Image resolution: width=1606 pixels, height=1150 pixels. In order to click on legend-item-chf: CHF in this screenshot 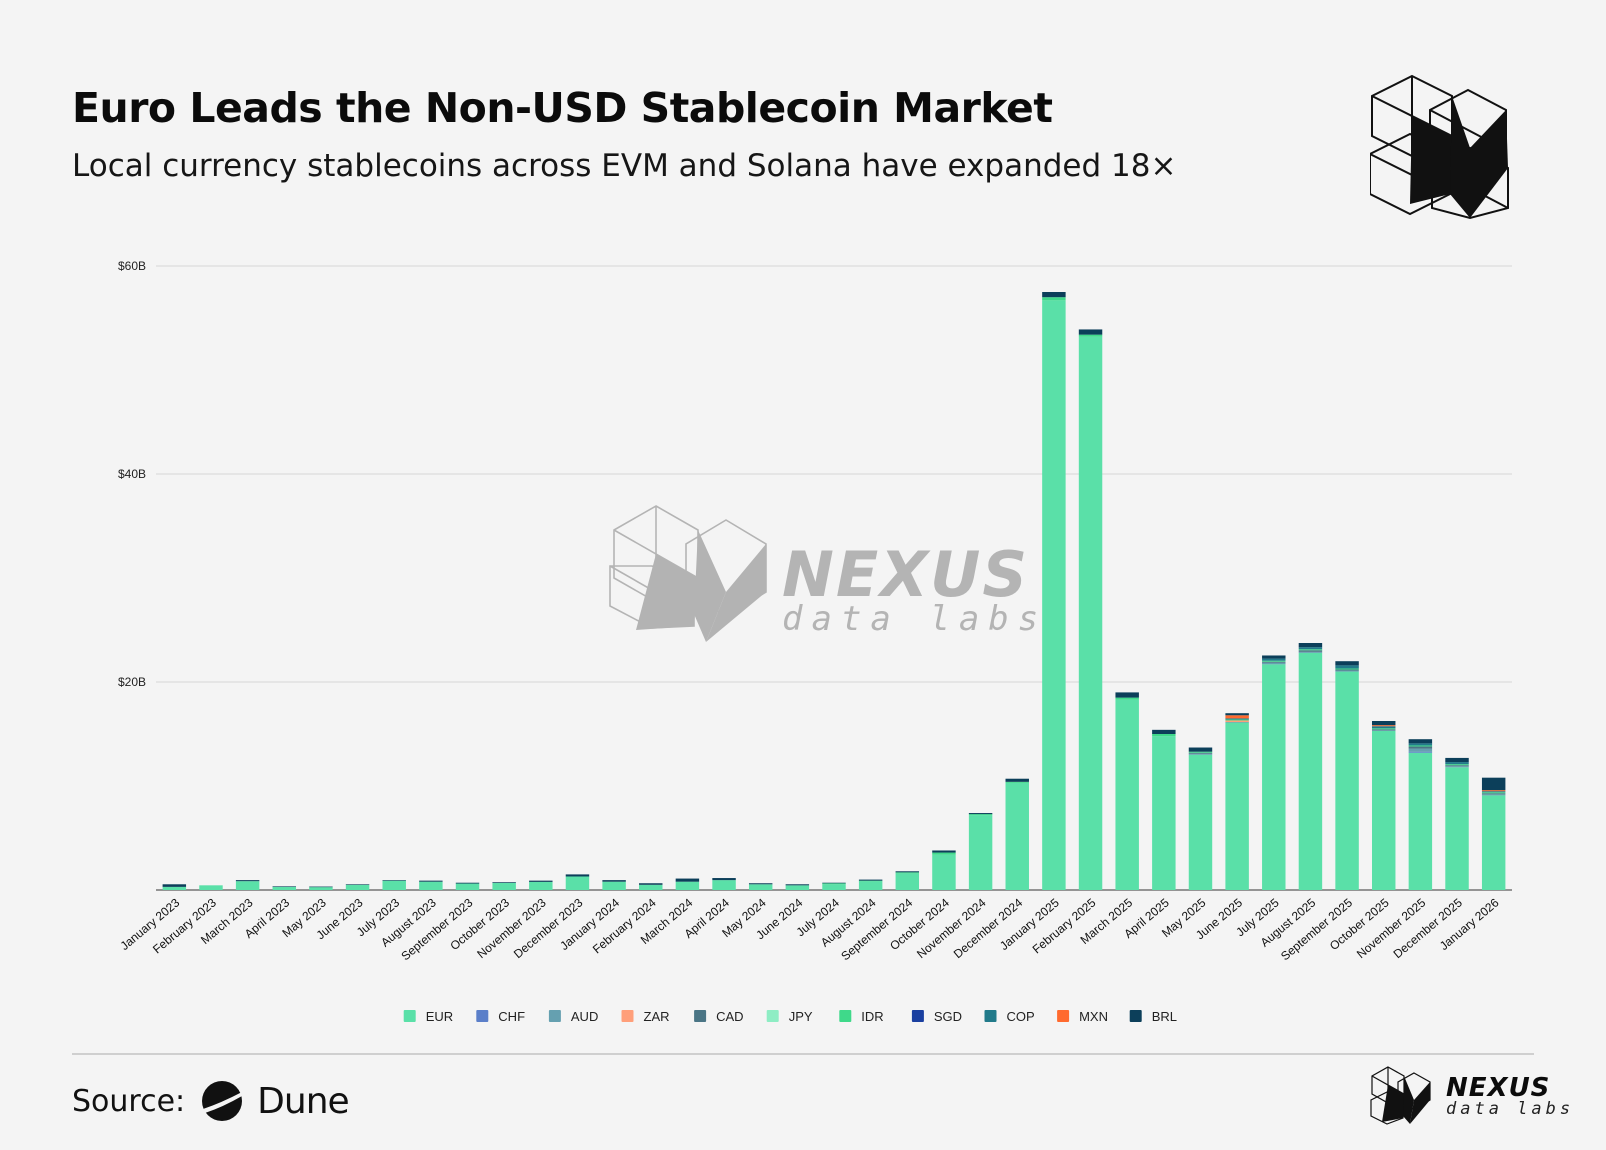, I will do `click(500, 1016)`.